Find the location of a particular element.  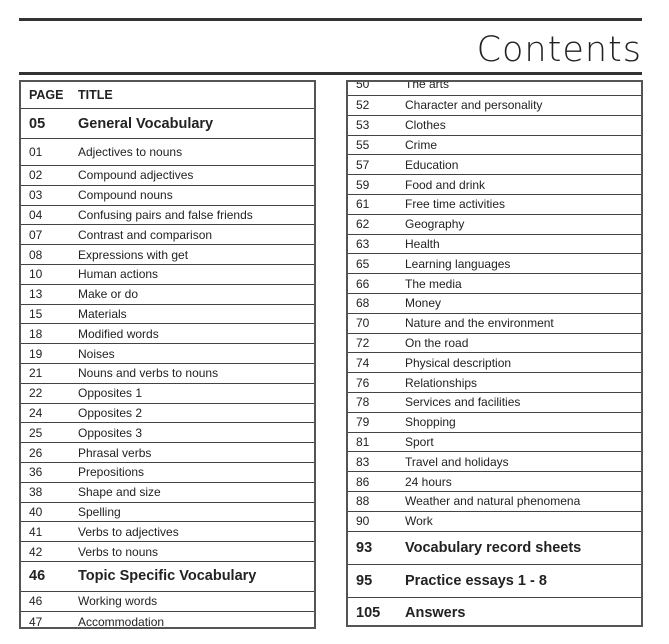

table-row: 53 Clothes is located at coordinates (494, 126).